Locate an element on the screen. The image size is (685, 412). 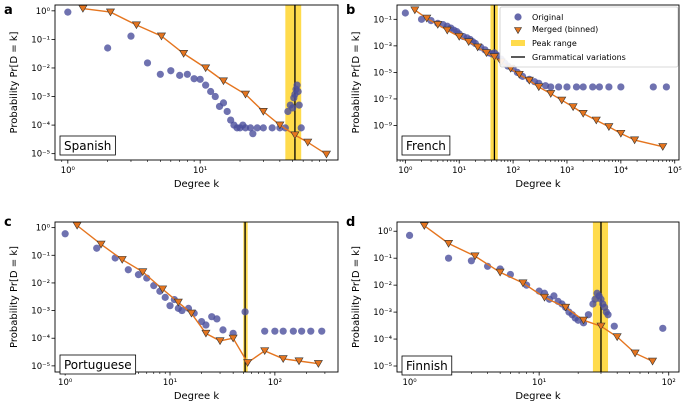
y-tick-label: 10⁰ is located at coordinates (385, 232).